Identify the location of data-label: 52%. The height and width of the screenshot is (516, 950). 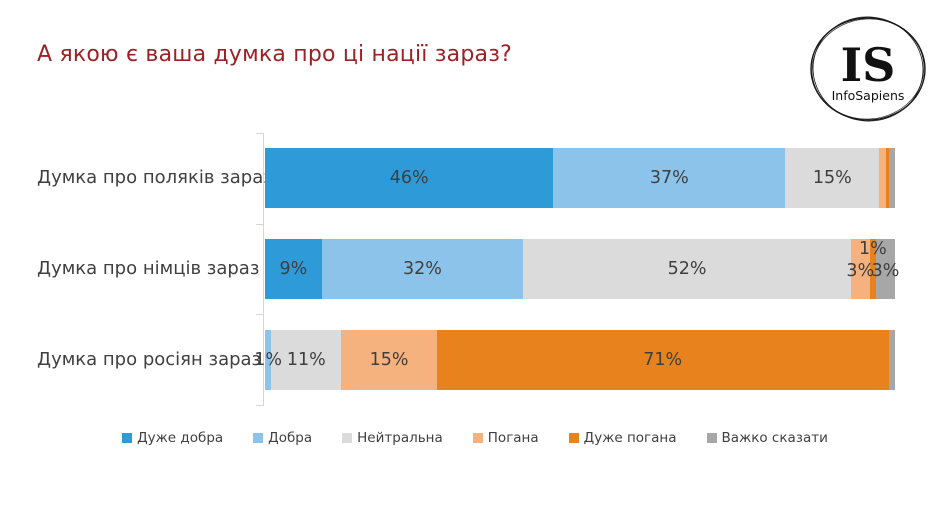
(687, 268).